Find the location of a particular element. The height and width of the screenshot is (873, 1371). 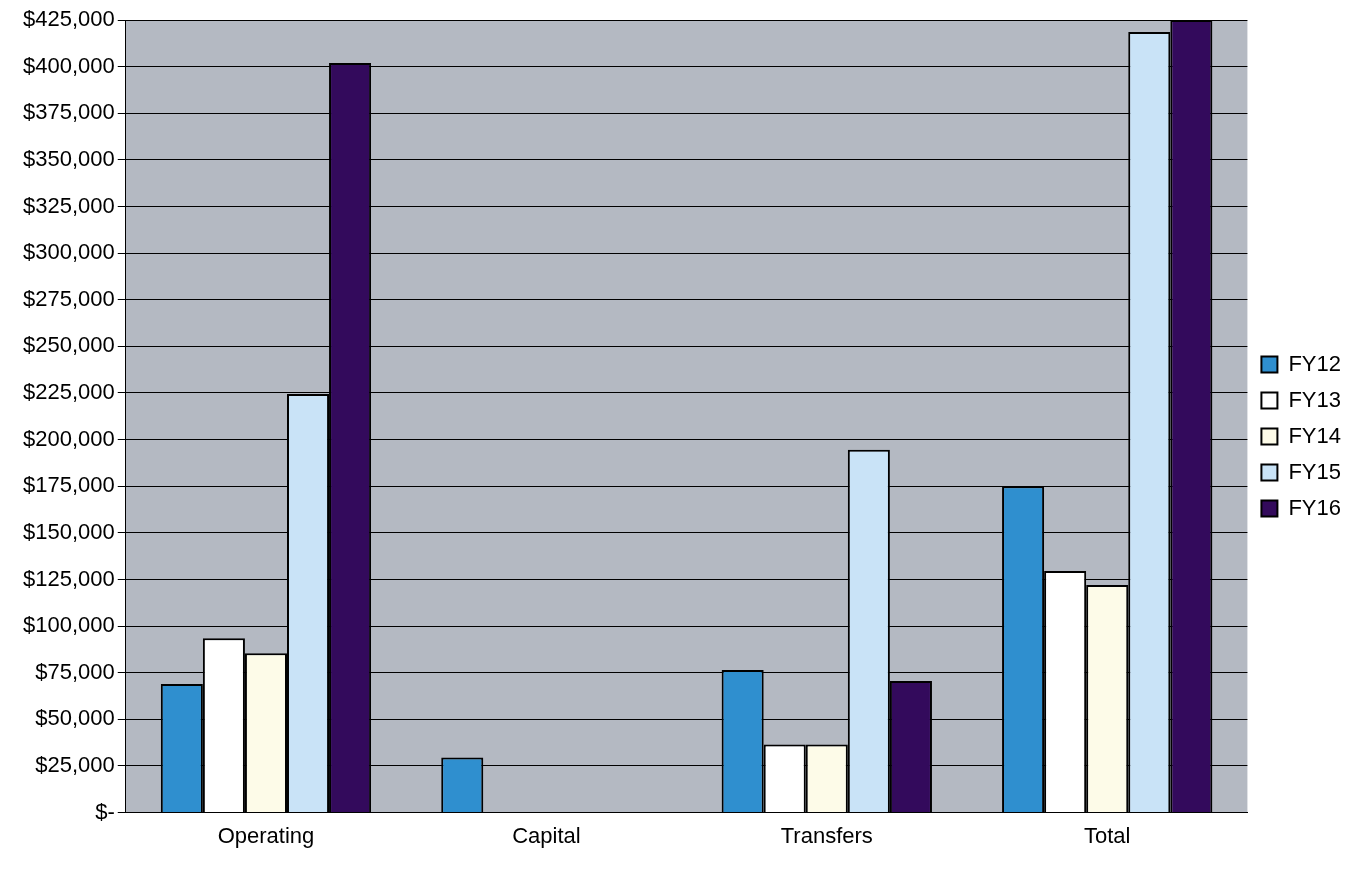

y-tick-label: $350,000 is located at coordinates (68, 158).